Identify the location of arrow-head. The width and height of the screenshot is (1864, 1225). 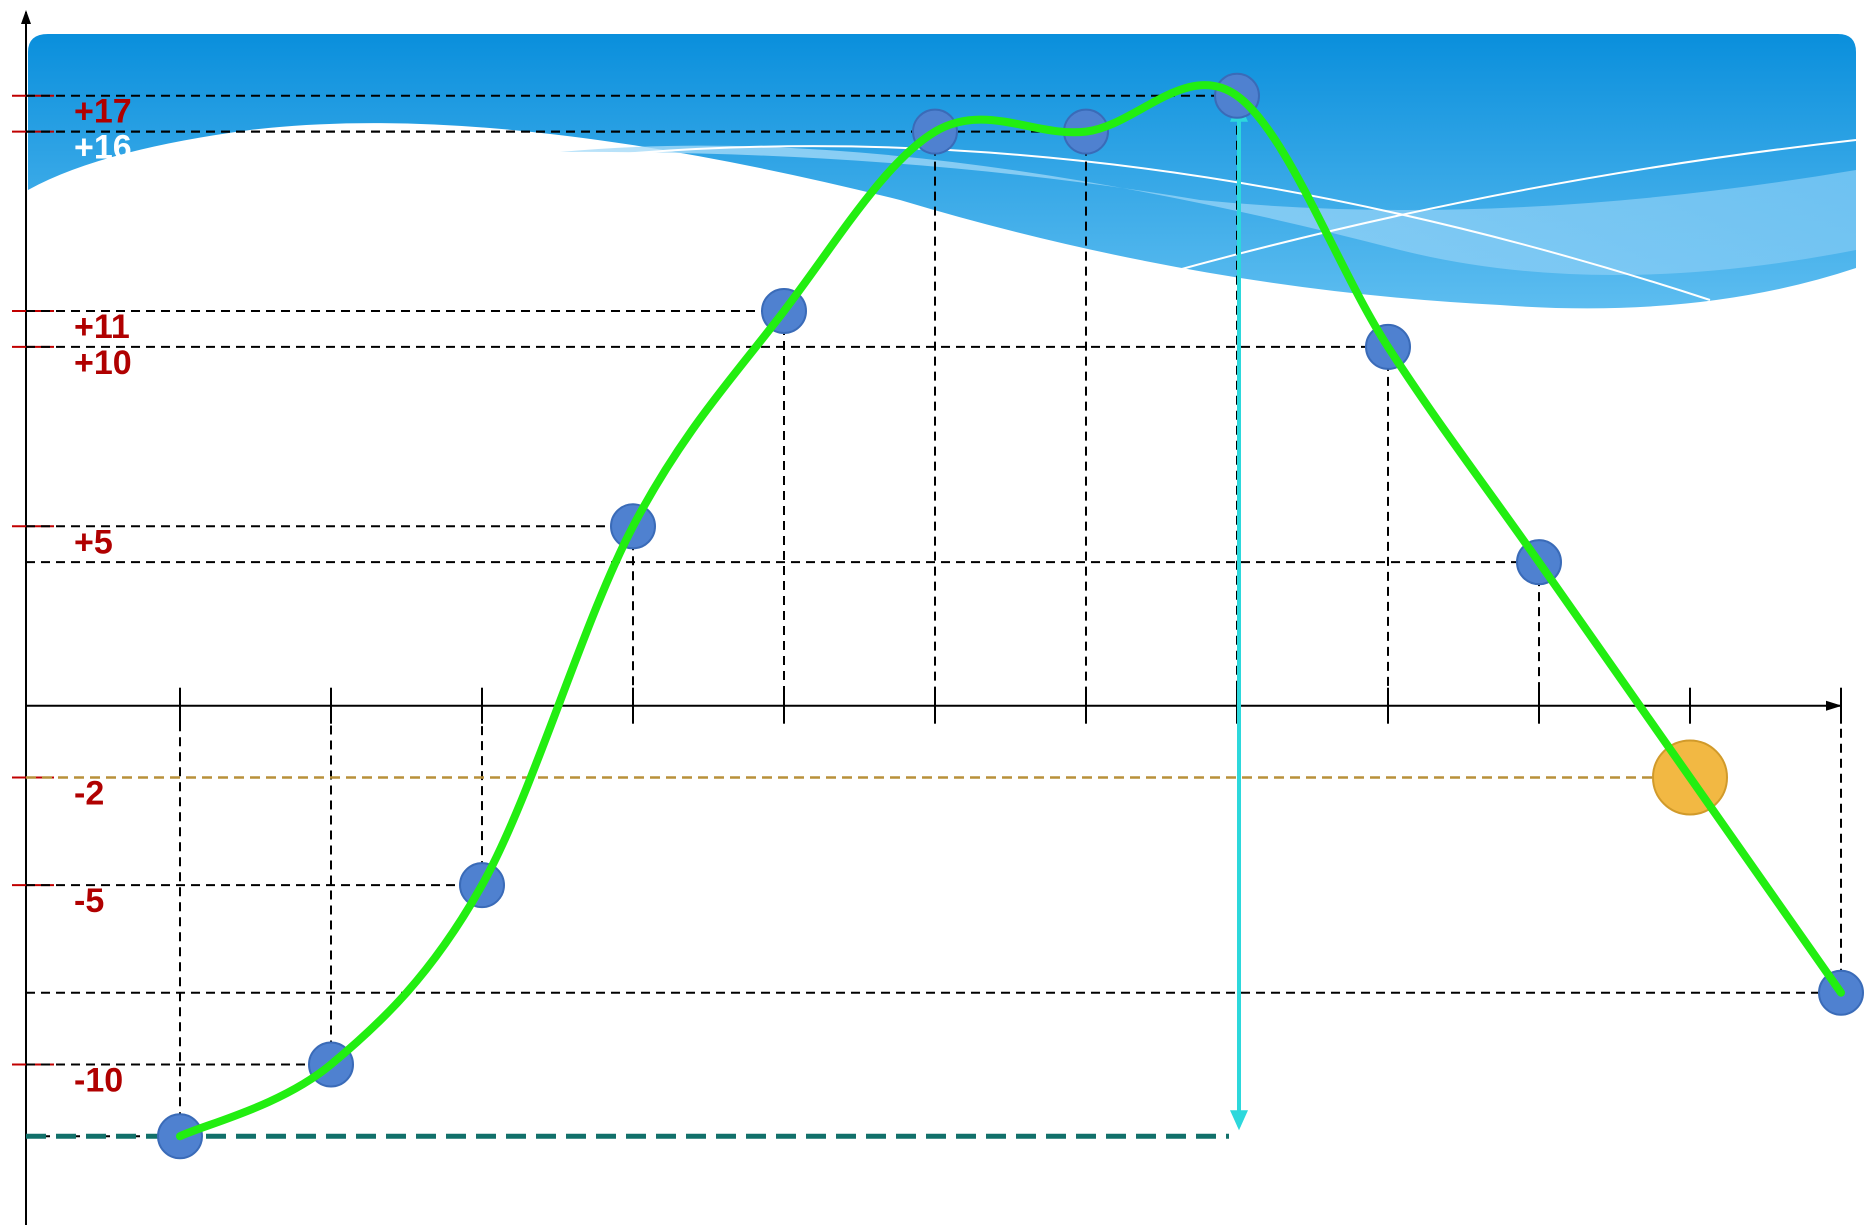
(1239, 1120).